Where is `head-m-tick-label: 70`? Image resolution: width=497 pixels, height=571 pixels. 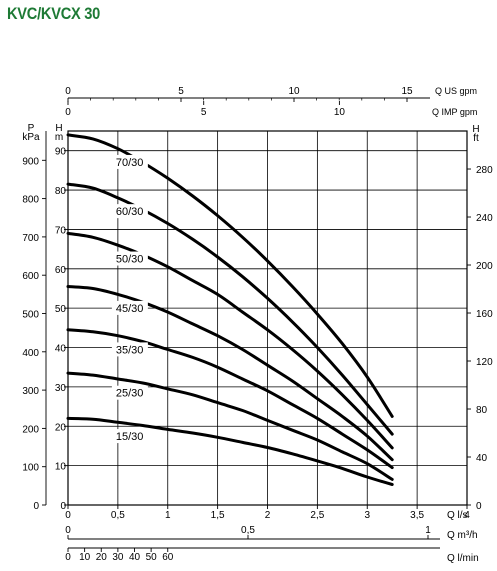
head-m-tick-label: 70 is located at coordinates (61, 230).